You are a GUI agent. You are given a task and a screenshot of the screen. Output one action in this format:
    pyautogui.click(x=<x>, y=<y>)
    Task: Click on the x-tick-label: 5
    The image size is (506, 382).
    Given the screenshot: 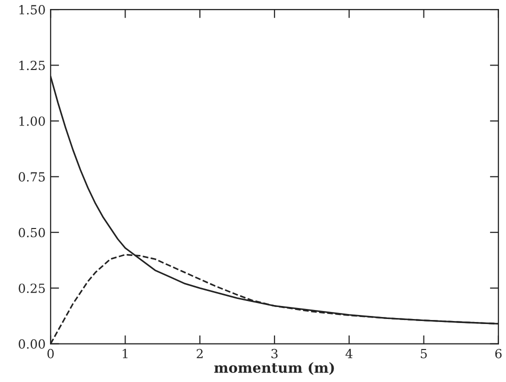 What is the action you would take?
    pyautogui.click(x=423, y=353)
    